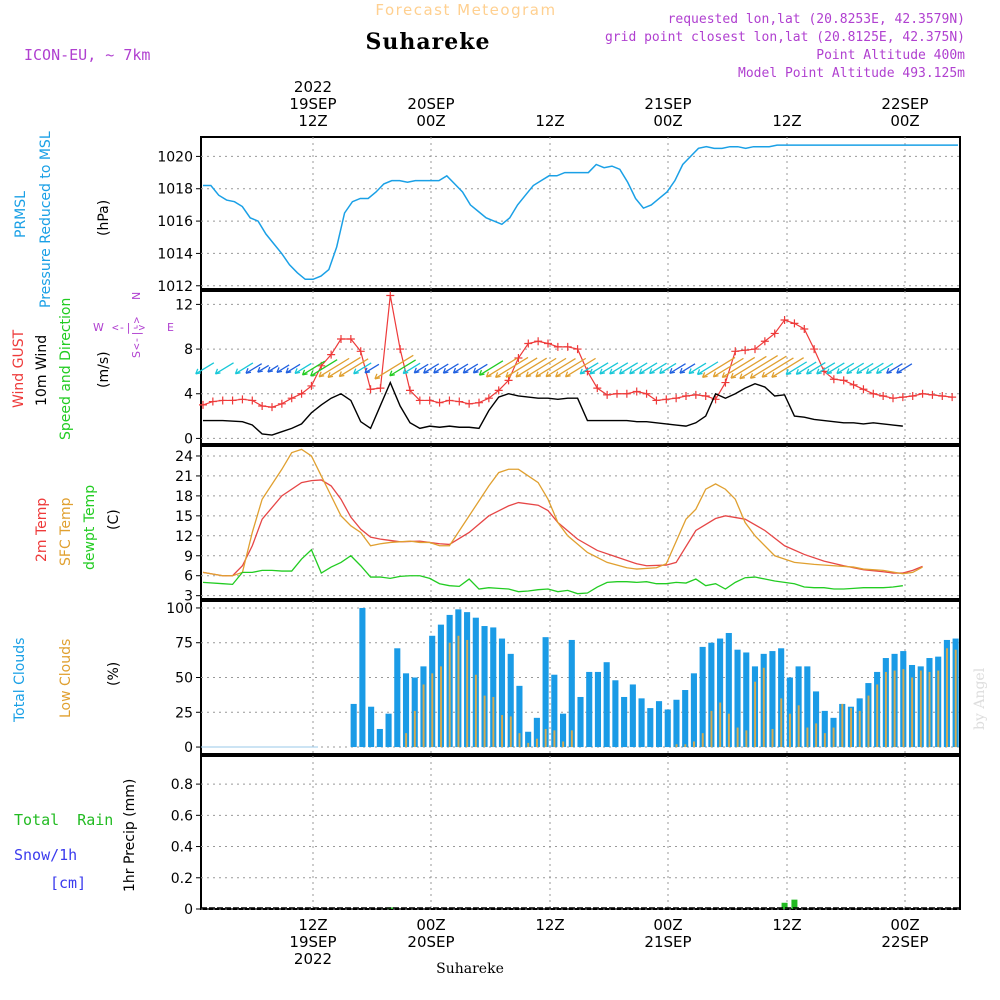 The image size is (1000, 1000). What do you see at coordinates (188, 577) in the screenshot?
I see `y-tick-label: 6` at bounding box center [188, 577].